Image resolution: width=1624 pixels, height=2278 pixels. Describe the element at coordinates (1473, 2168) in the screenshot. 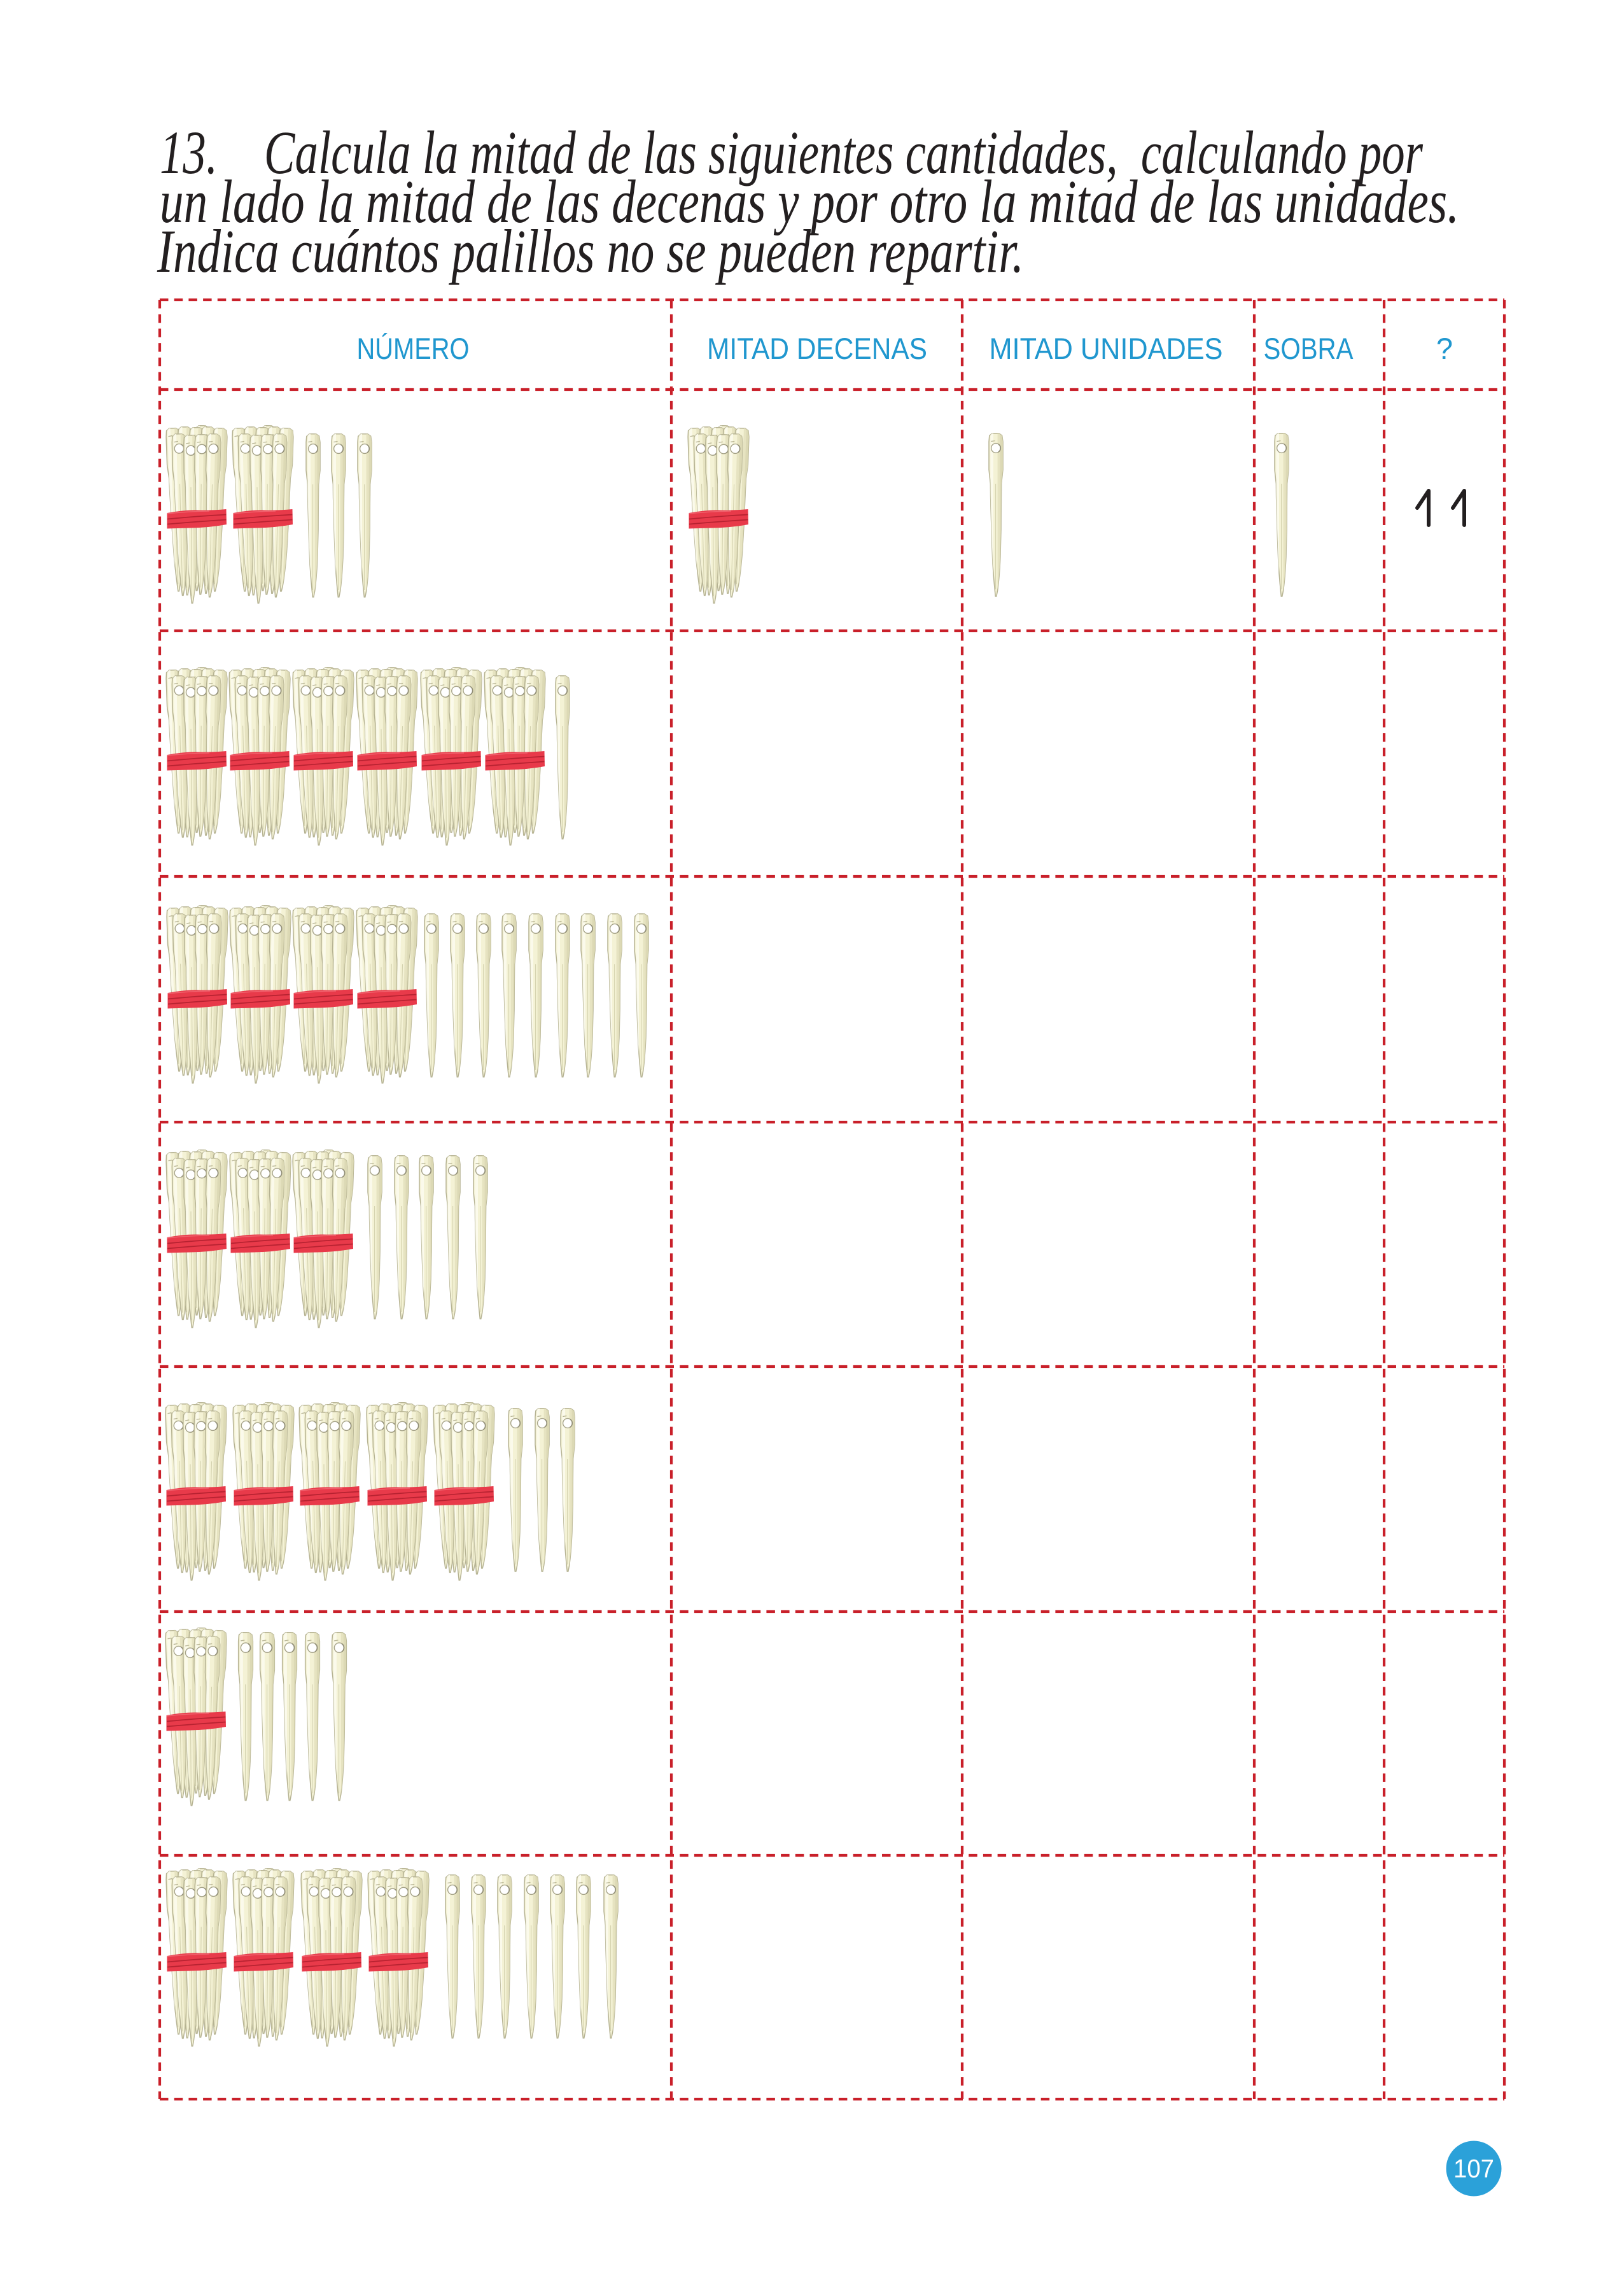

I see `svg-text: 107` at that location.